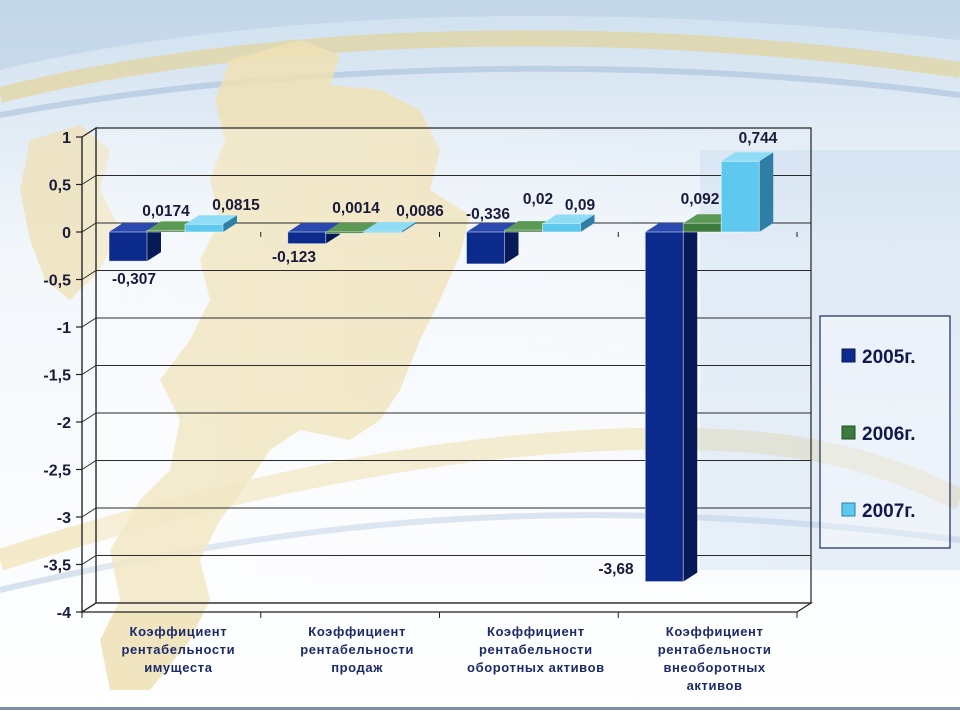 The height and width of the screenshot is (720, 960). I want to click on y-tick-label: -4, so click(64, 613).